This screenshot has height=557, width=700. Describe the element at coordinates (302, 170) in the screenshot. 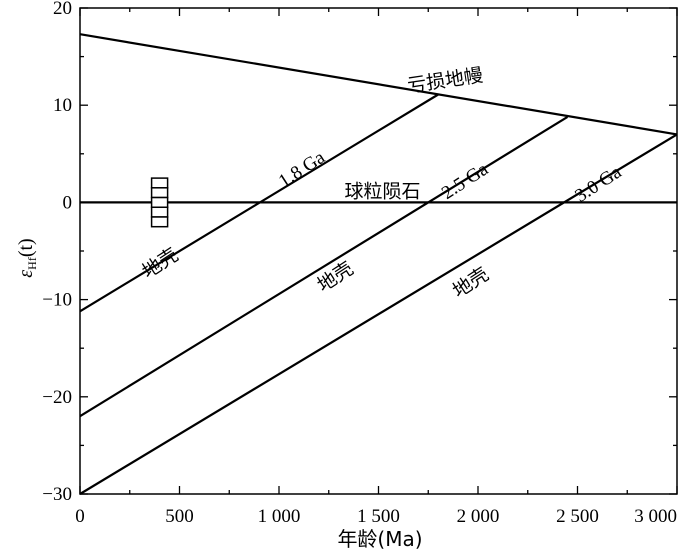

I see `annotation-label: 1.8 Ga` at that location.